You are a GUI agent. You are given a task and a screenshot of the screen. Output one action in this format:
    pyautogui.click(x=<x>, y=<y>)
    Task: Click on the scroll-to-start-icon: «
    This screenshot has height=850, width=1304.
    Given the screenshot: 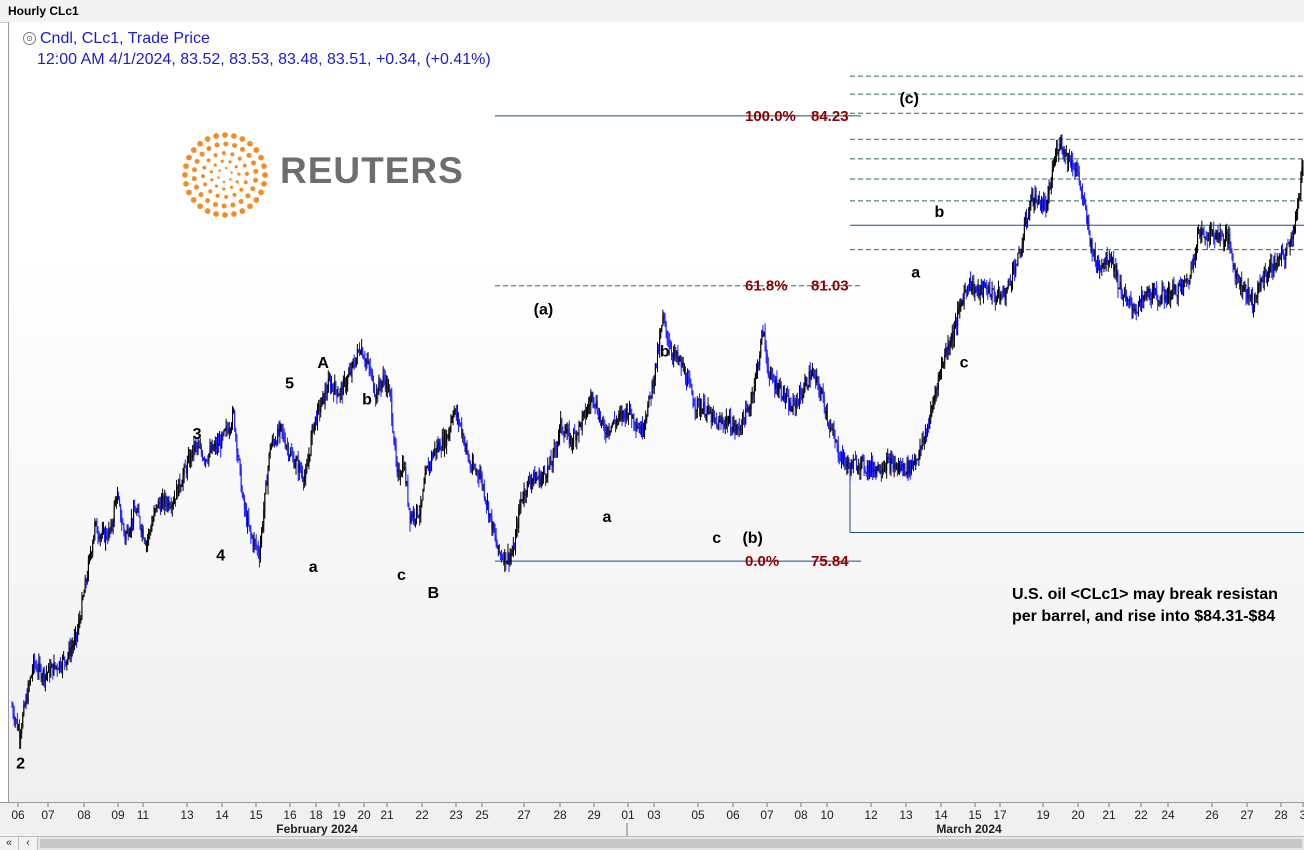 What is the action you would take?
    pyautogui.click(x=9, y=843)
    